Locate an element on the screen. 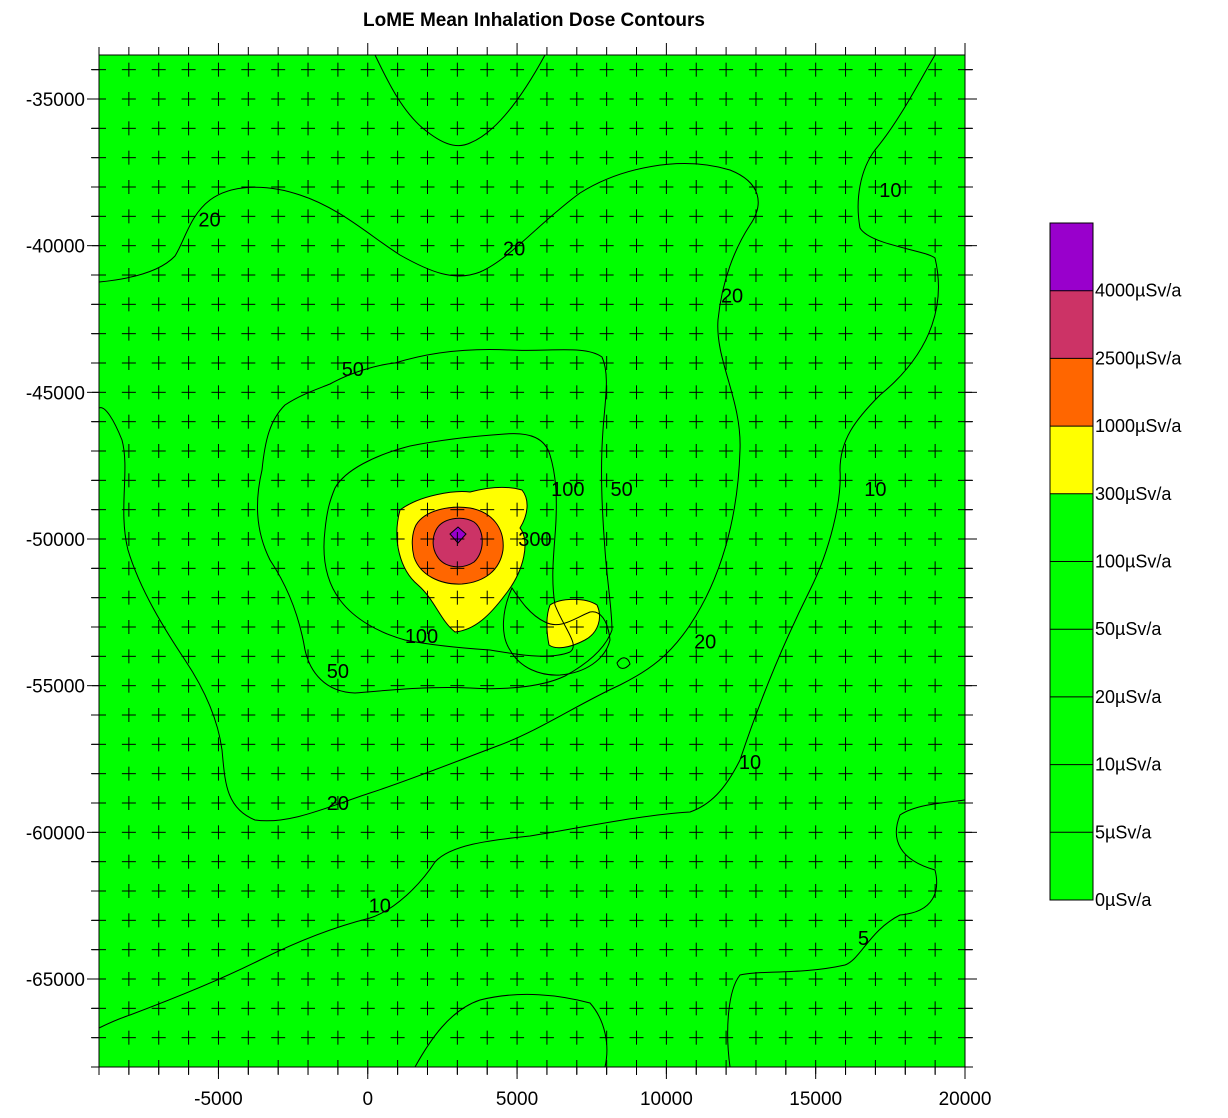 This screenshot has height=1118, width=1228. legend-label: 50µSv/a is located at coordinates (1128, 629).